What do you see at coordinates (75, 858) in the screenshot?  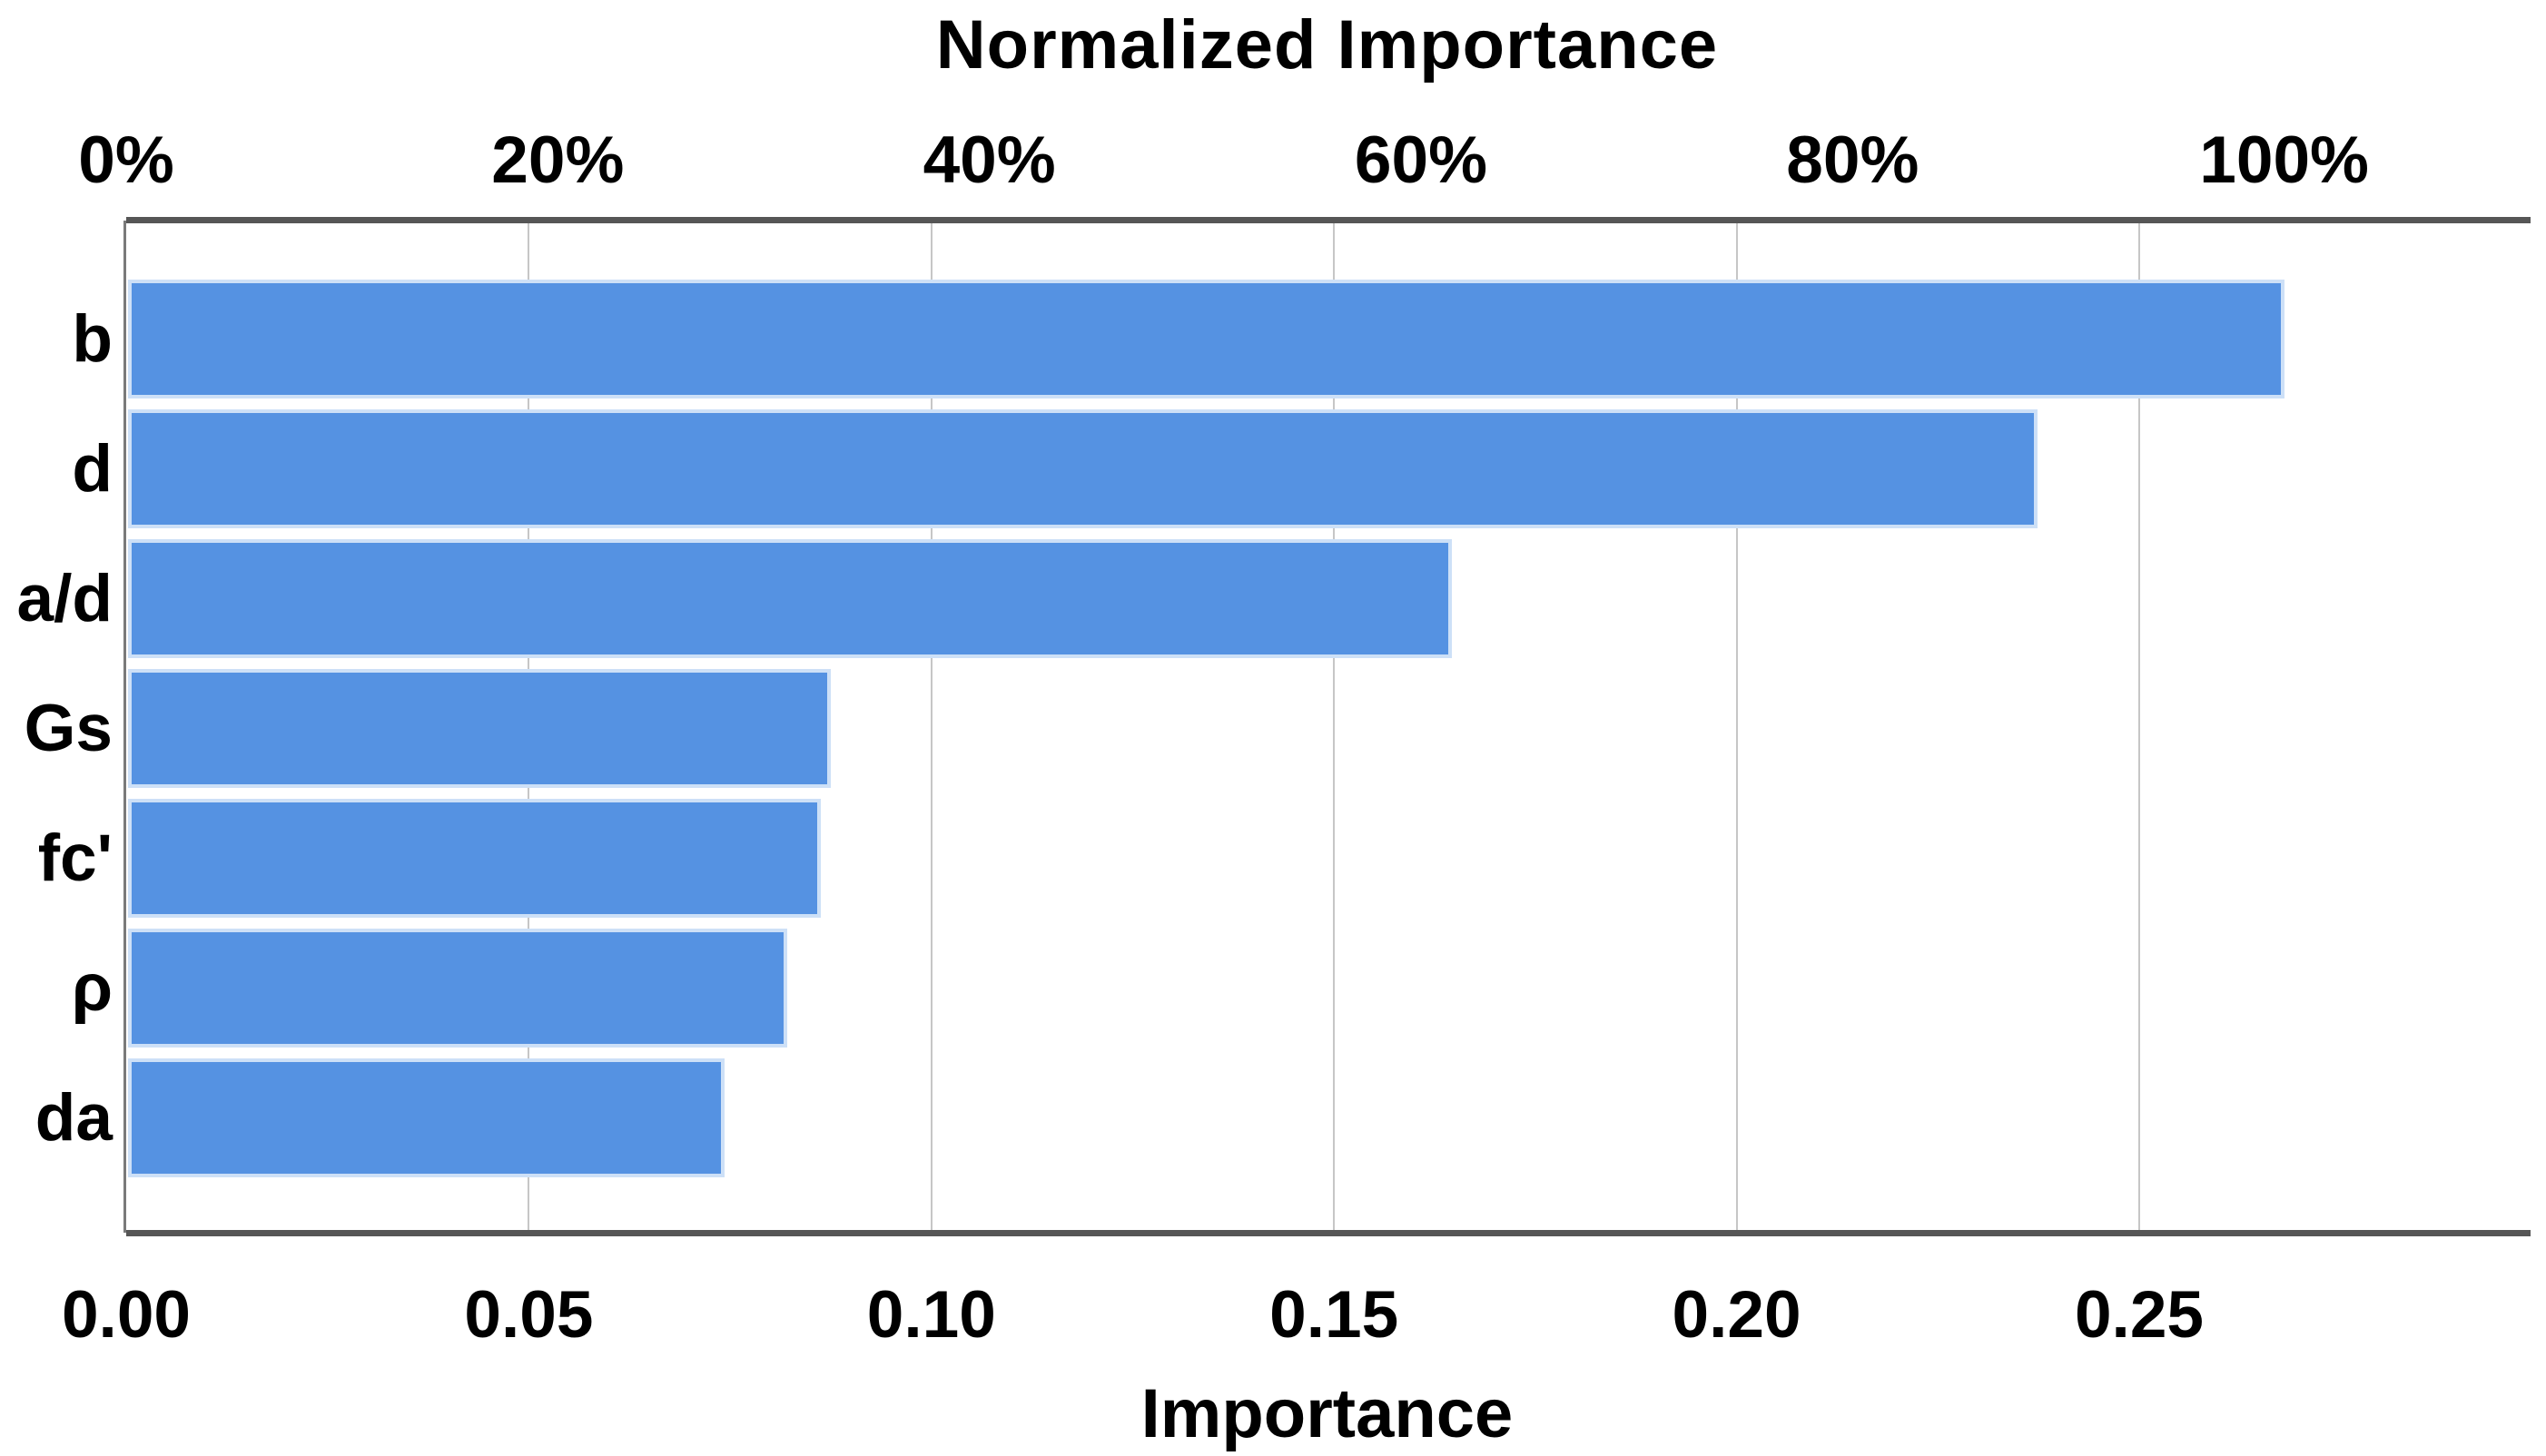 I see `category-label: fc'` at bounding box center [75, 858].